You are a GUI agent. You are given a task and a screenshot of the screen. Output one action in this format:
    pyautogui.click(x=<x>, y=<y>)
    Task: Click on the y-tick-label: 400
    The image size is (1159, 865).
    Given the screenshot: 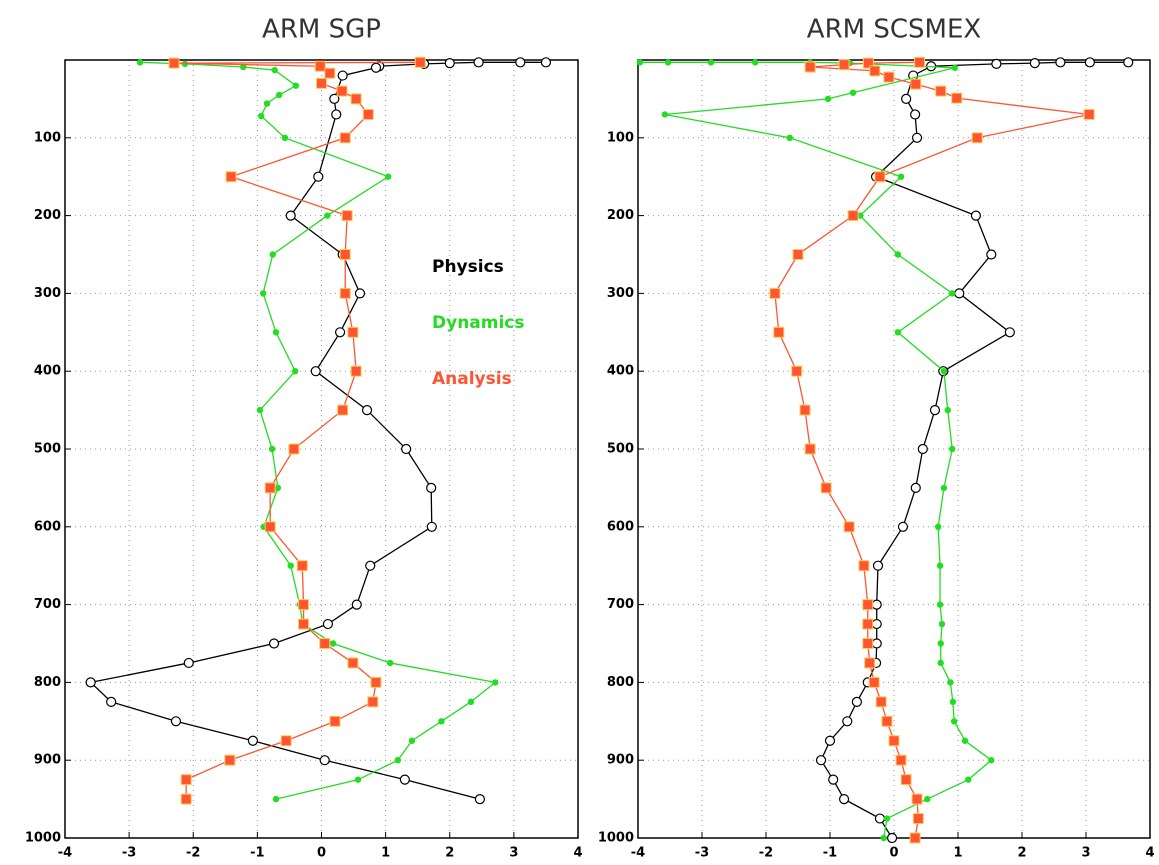 What is the action you would take?
    pyautogui.click(x=47, y=371)
    